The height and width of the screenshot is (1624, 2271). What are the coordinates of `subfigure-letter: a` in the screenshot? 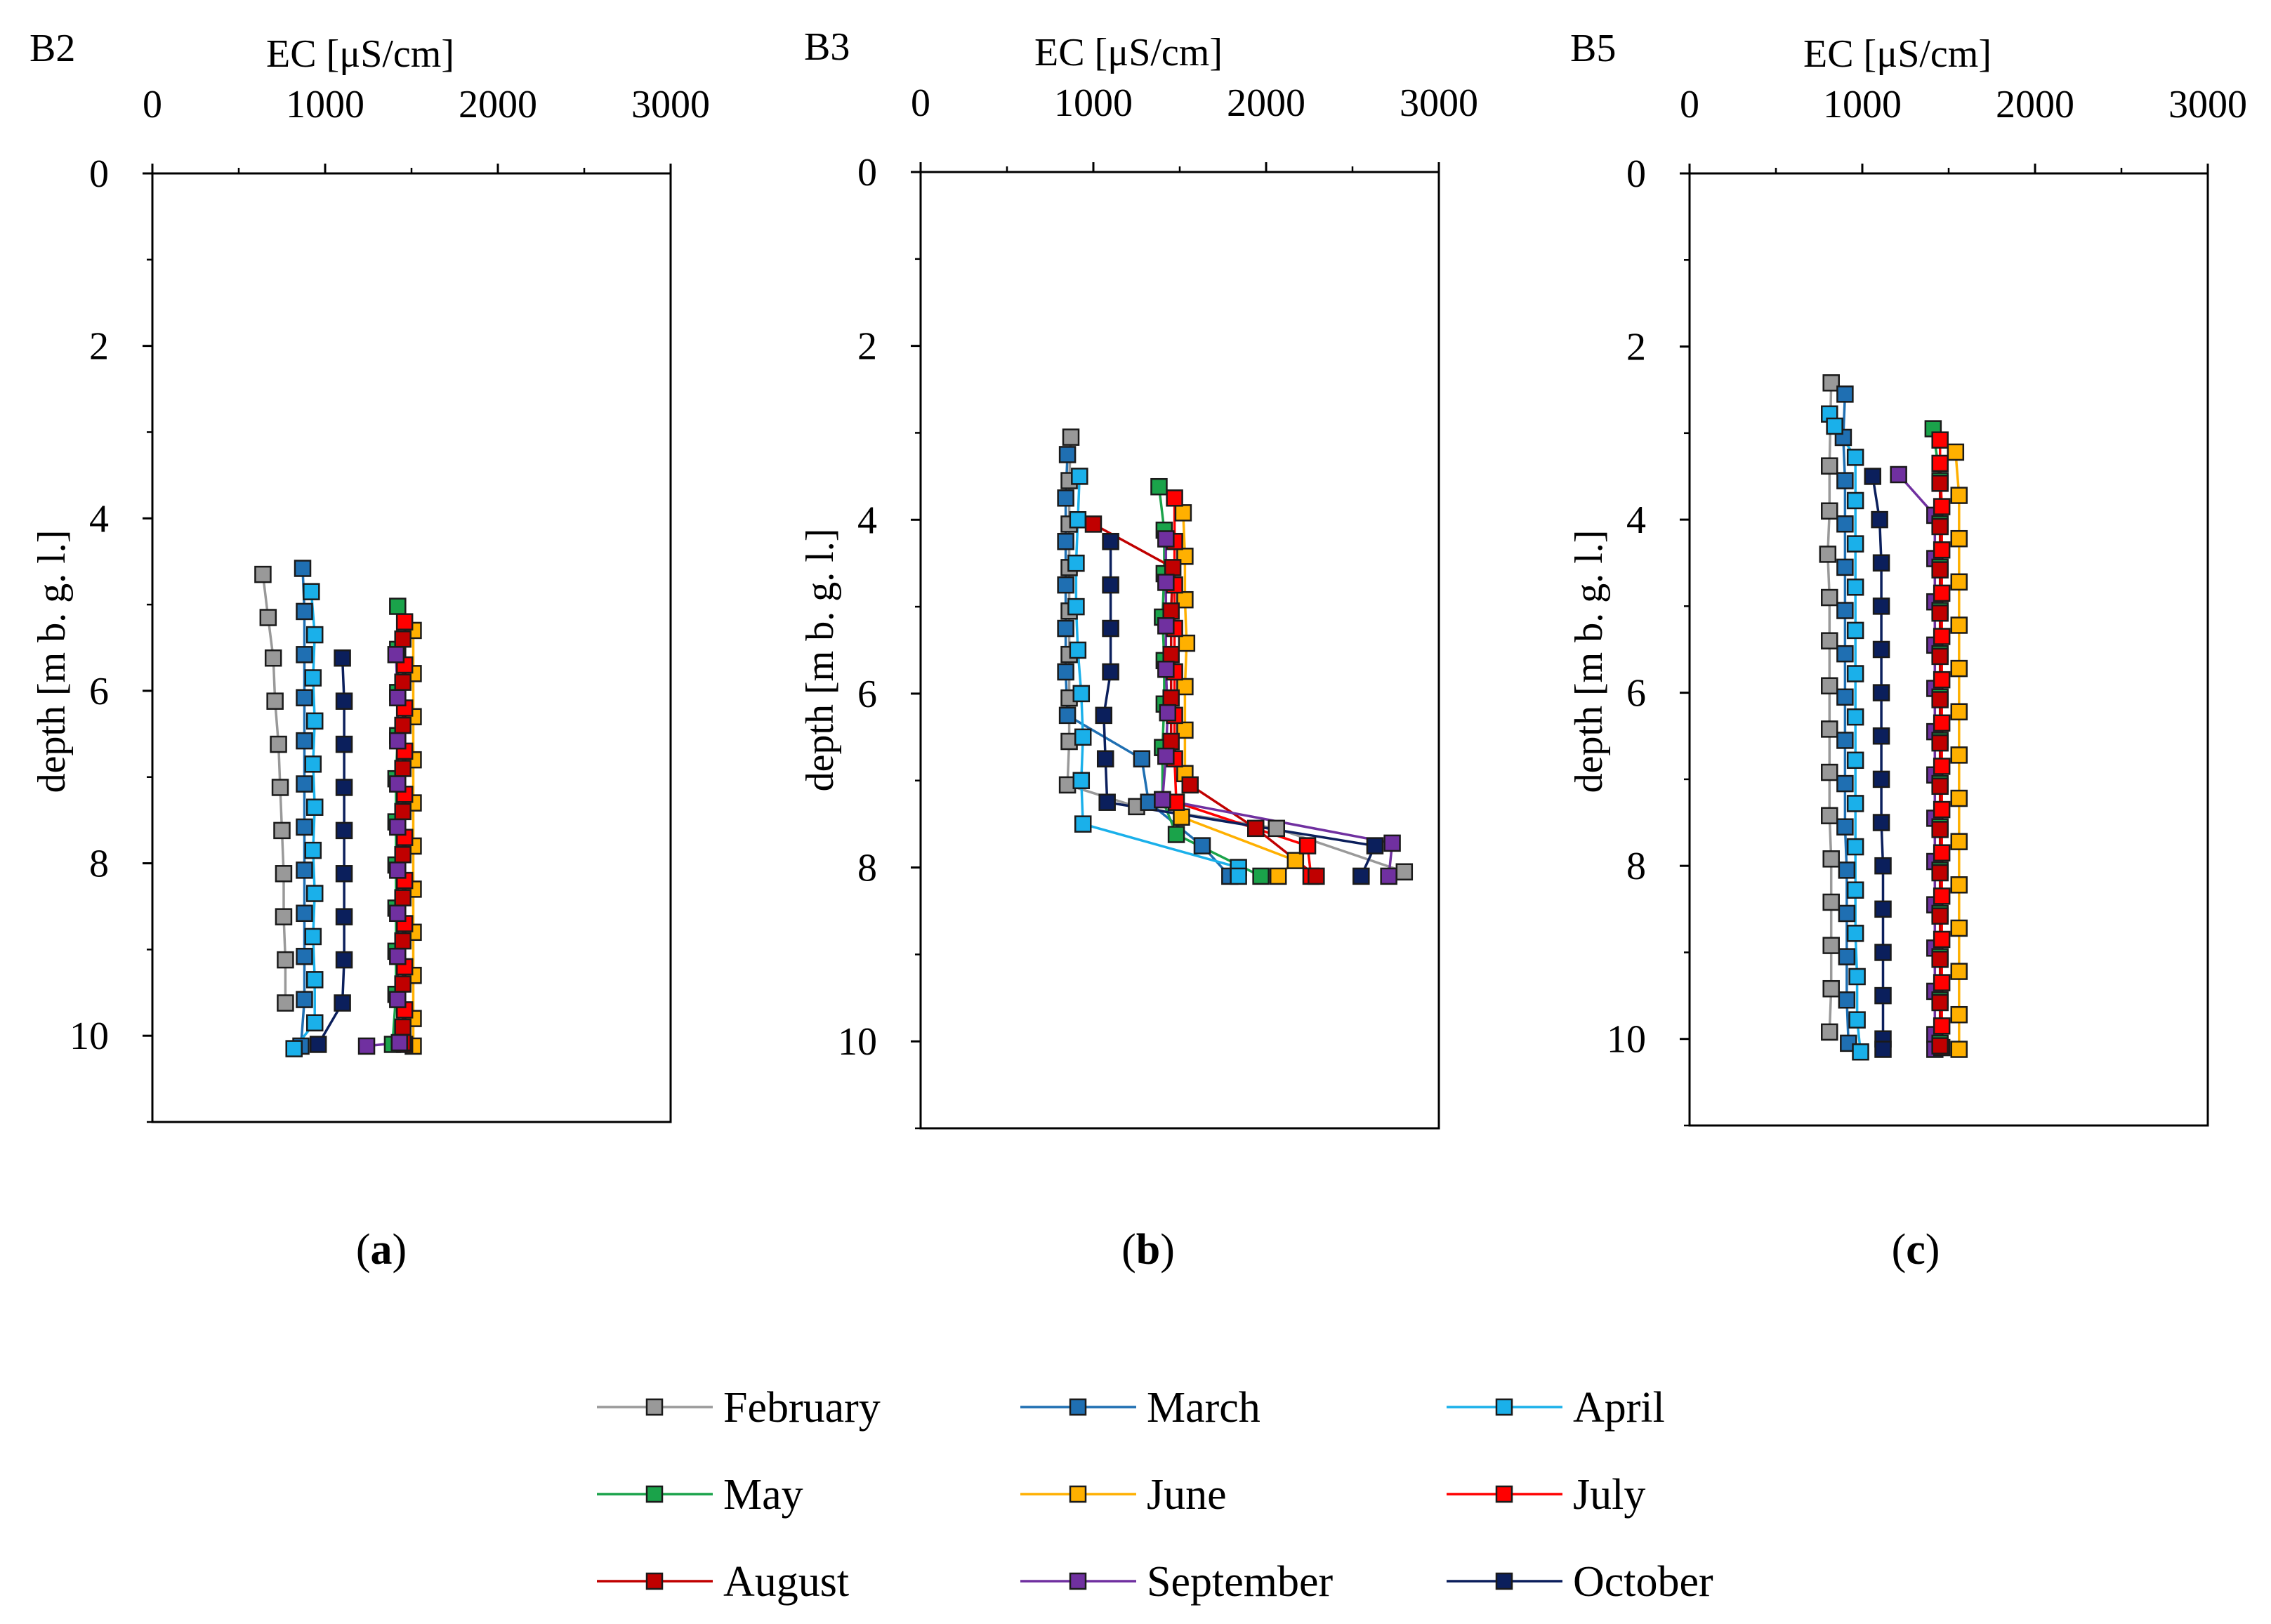 It's located at (382, 1250).